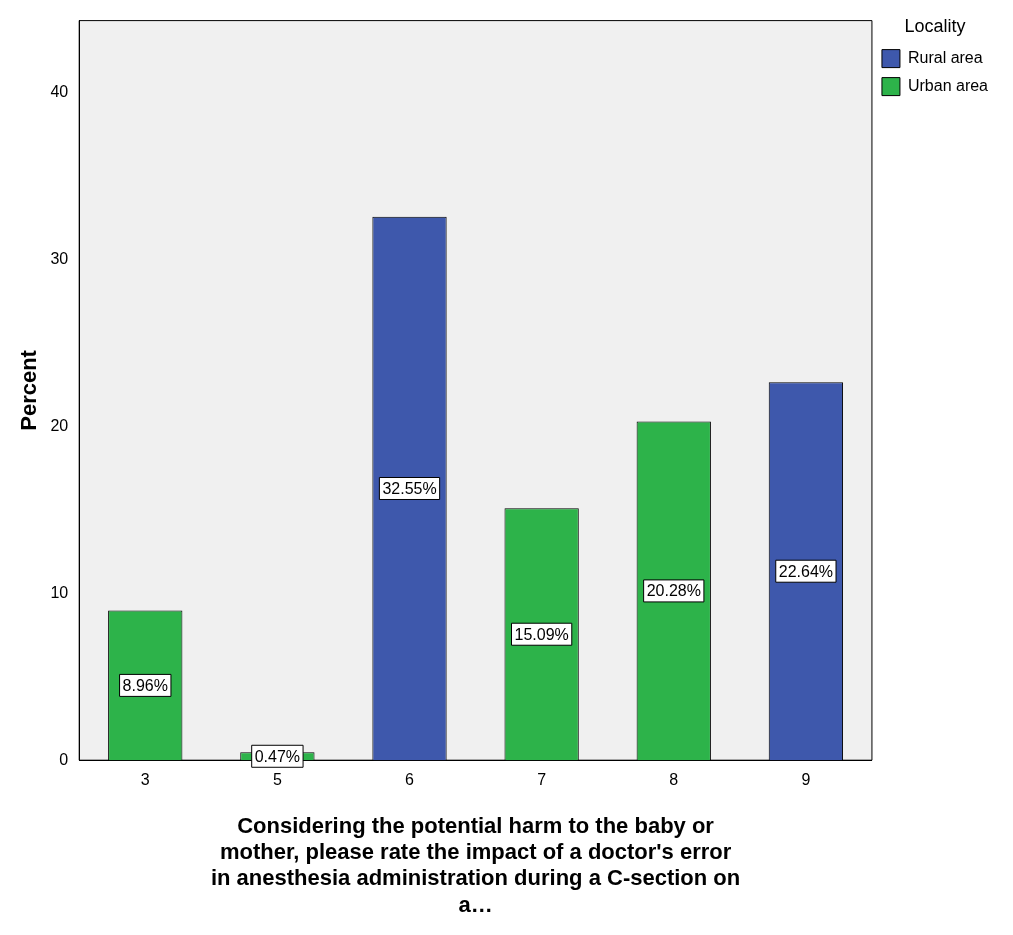 The image size is (1013, 935). Describe the element at coordinates (673, 591) in the screenshot. I see `data-label: 20.28%` at that location.